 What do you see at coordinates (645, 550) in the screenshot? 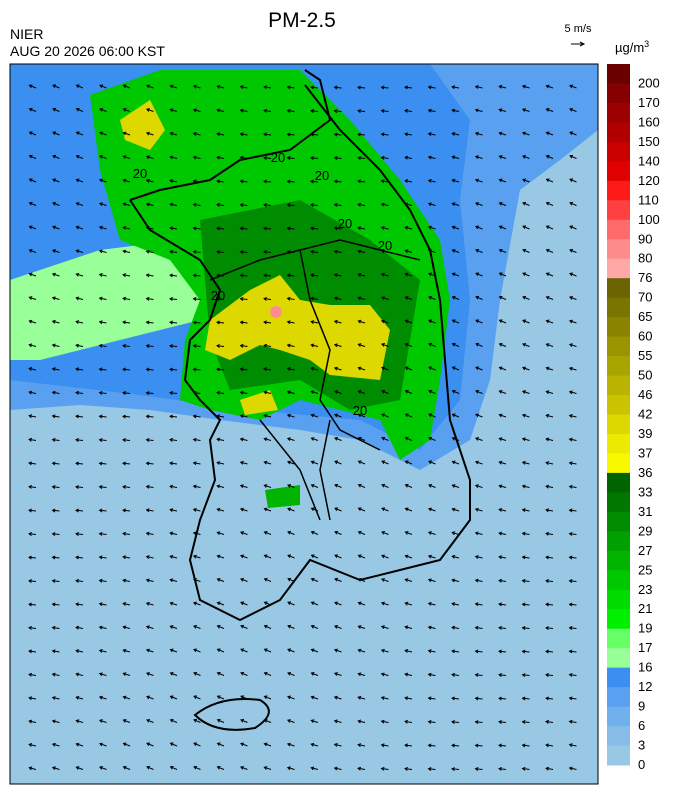
I see `colorbar-label: 27` at bounding box center [645, 550].